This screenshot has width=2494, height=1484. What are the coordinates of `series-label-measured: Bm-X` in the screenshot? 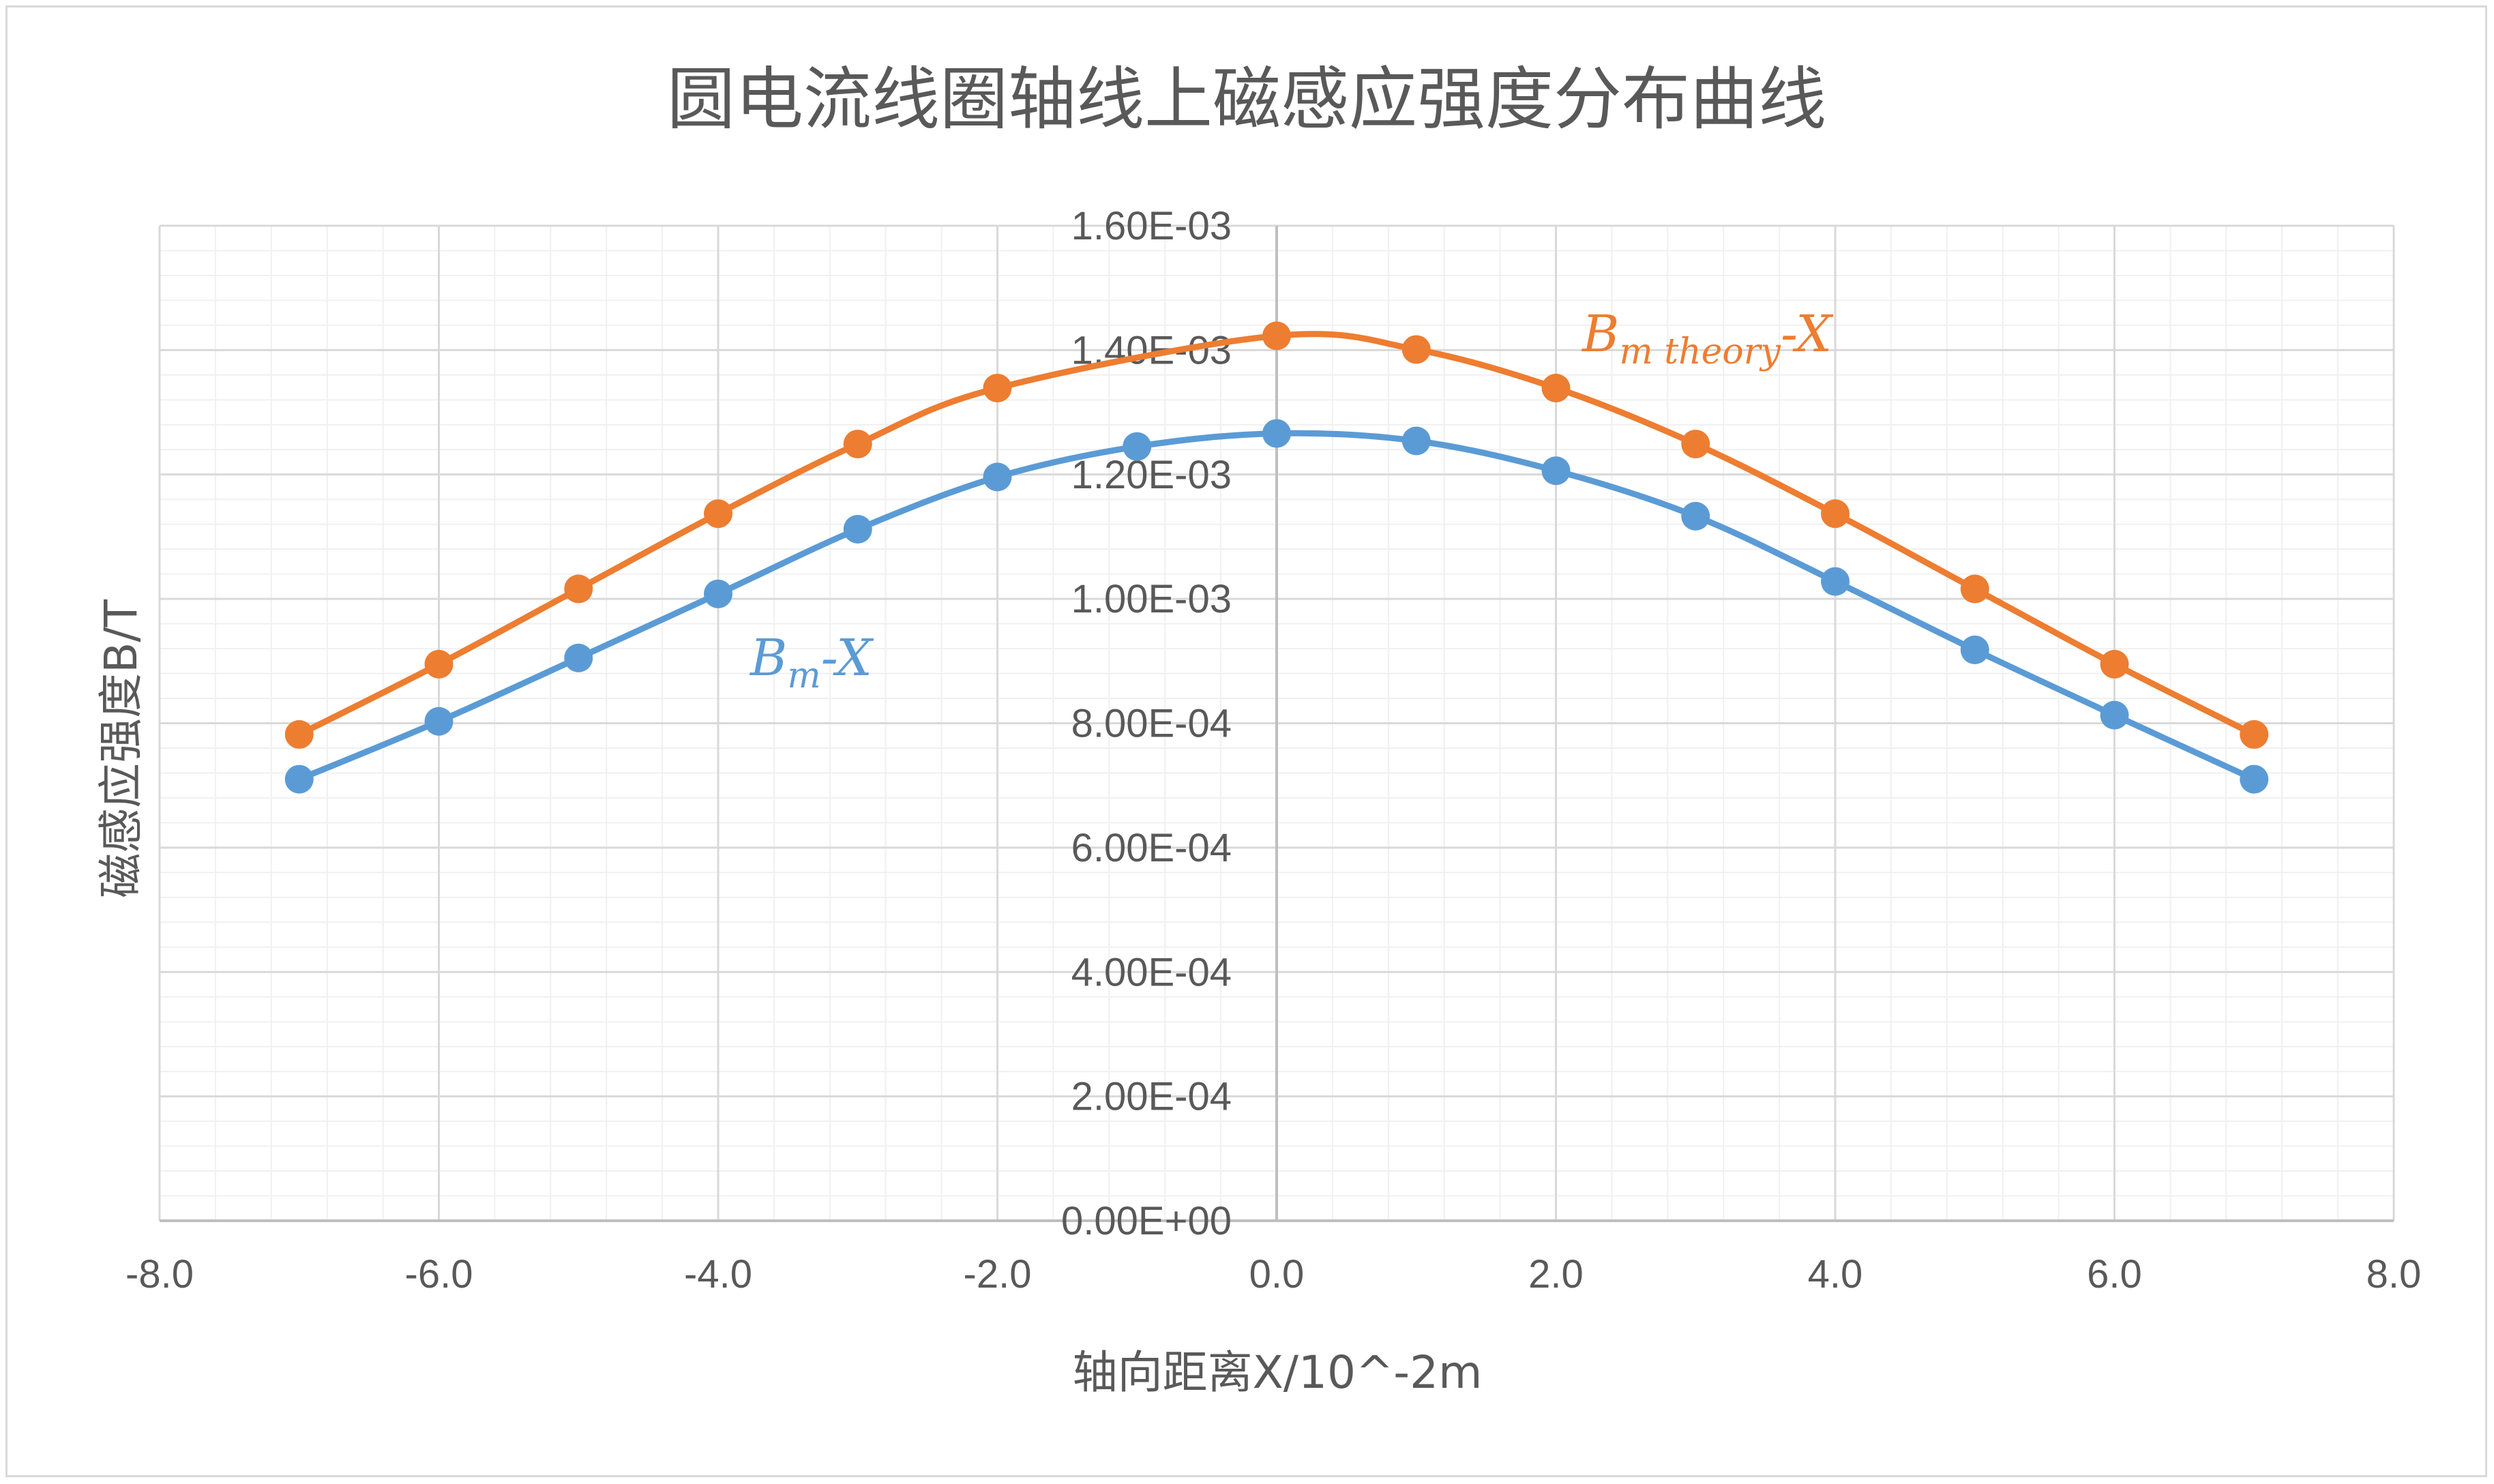 It's located at (811, 662).